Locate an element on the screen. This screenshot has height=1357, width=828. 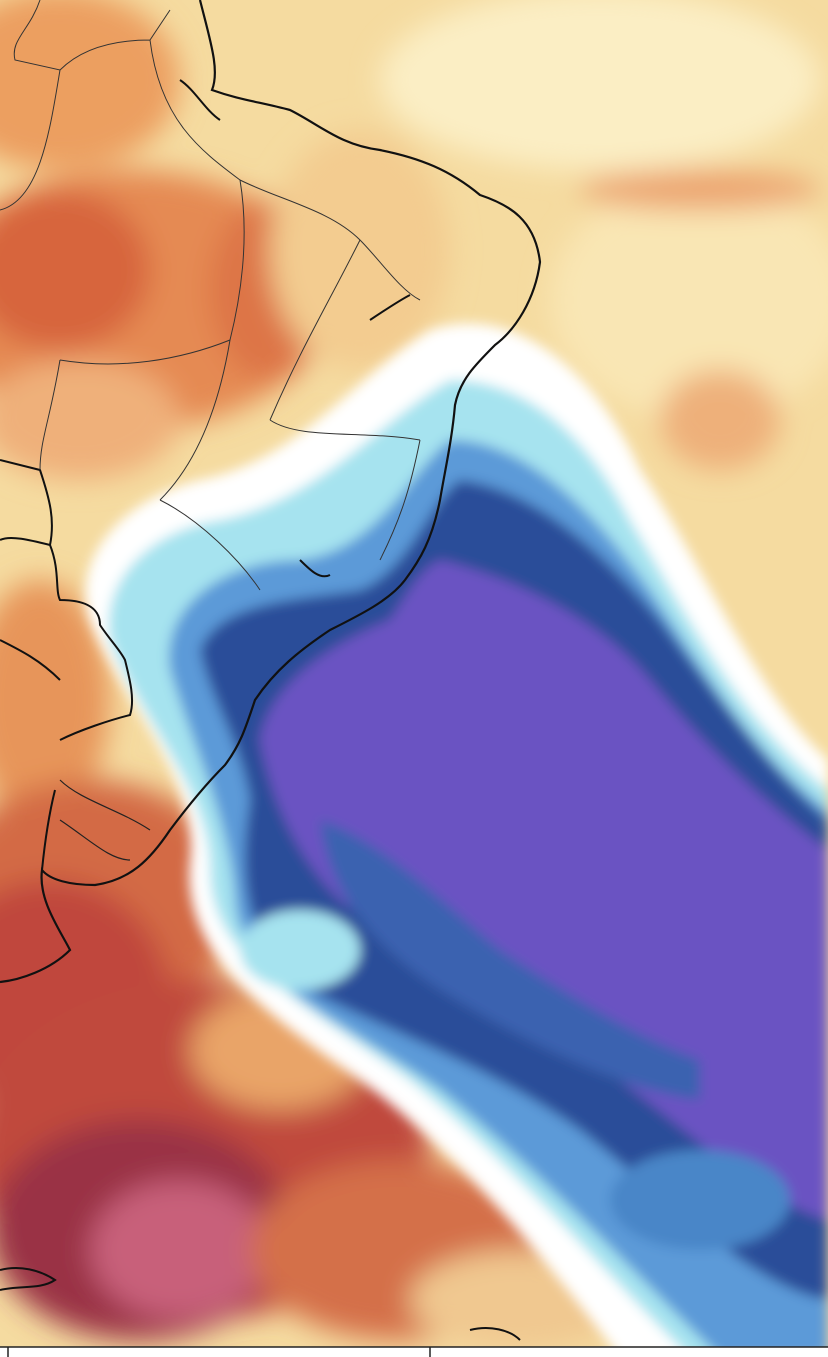
river is located at coordinates (295, 328).